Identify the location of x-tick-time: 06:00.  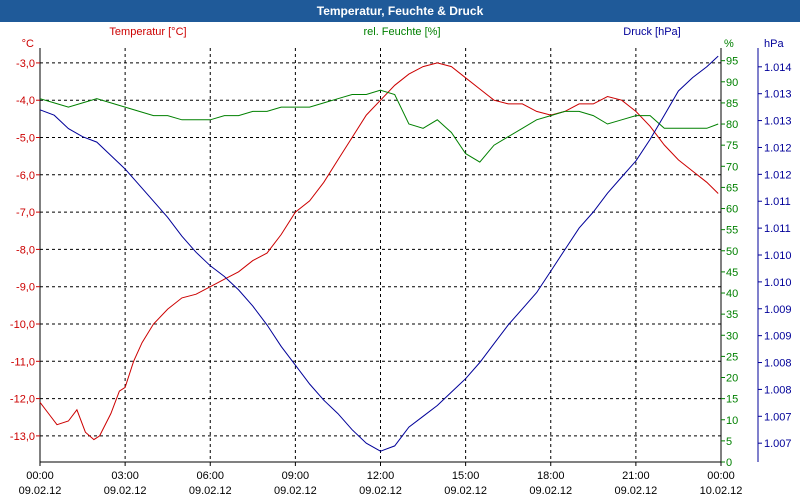
(210, 476).